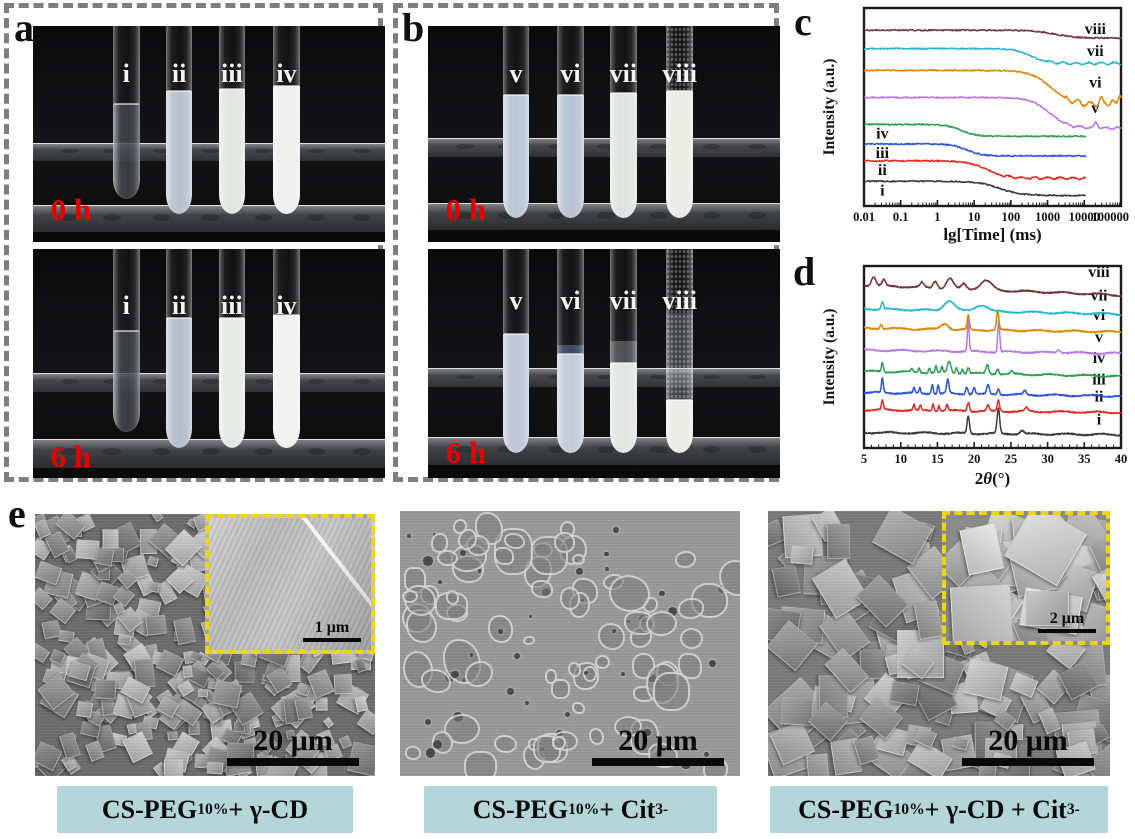 The width and height of the screenshot is (1135, 839). I want to click on time-label: 6 h, so click(71, 457).